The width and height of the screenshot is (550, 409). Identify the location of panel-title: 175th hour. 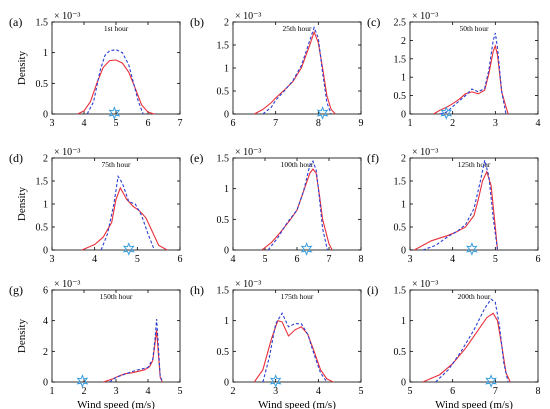
(297, 296).